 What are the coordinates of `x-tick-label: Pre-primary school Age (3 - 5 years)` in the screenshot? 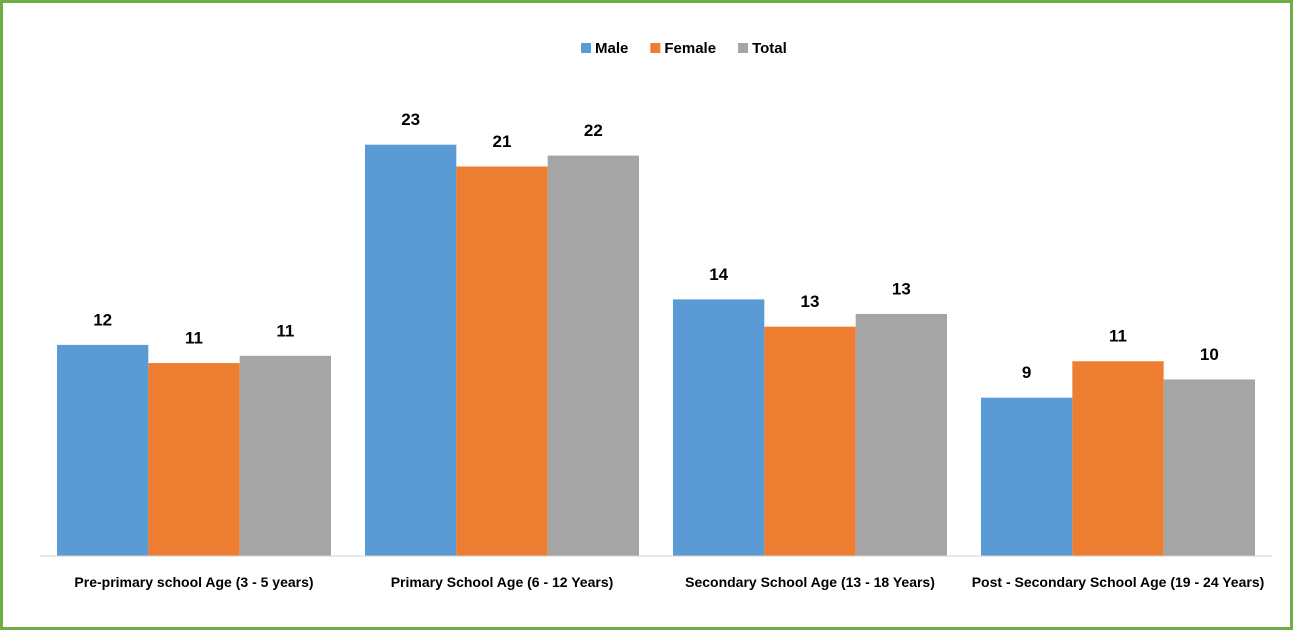 It's located at (194, 582).